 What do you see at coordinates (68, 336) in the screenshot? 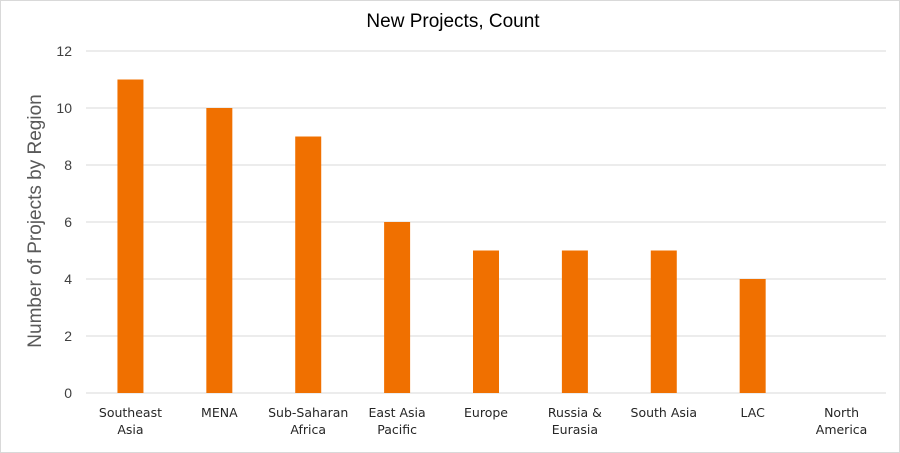
I see `y-tick-label: 2` at bounding box center [68, 336].